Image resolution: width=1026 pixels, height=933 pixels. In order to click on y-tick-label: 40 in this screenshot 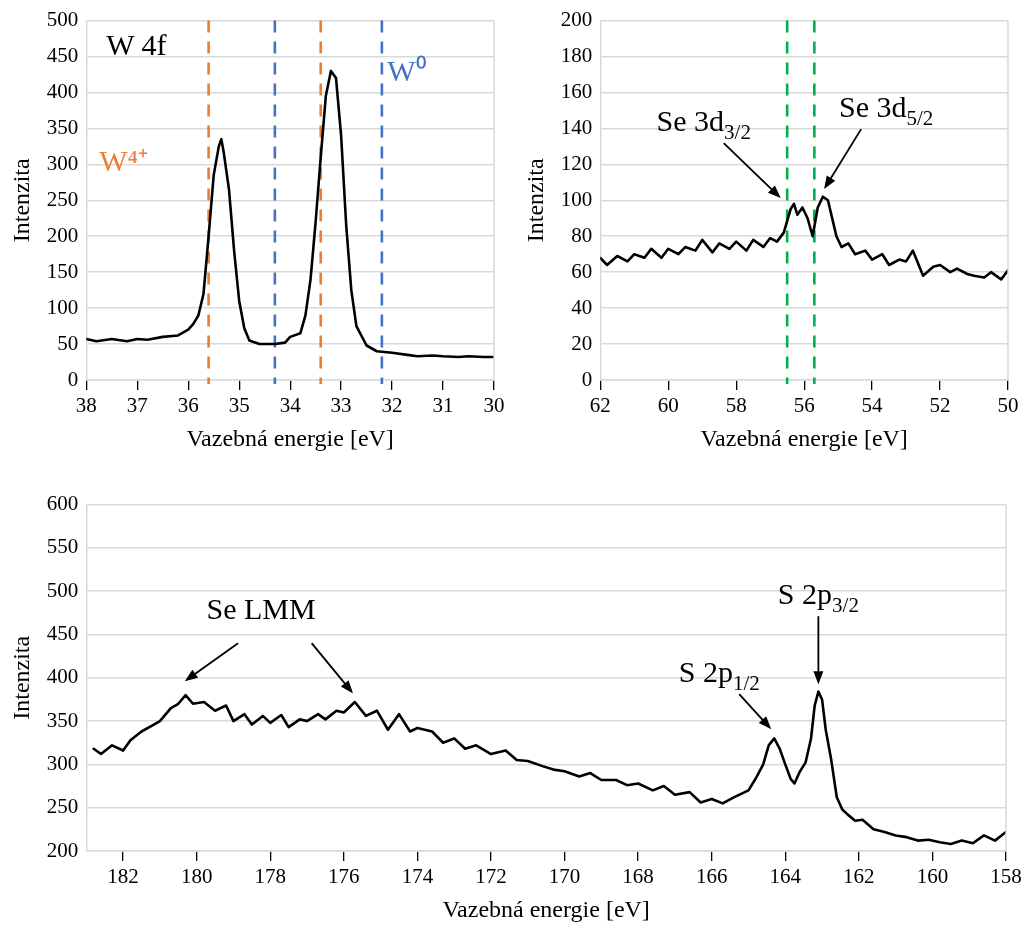, I will do `click(582, 306)`.